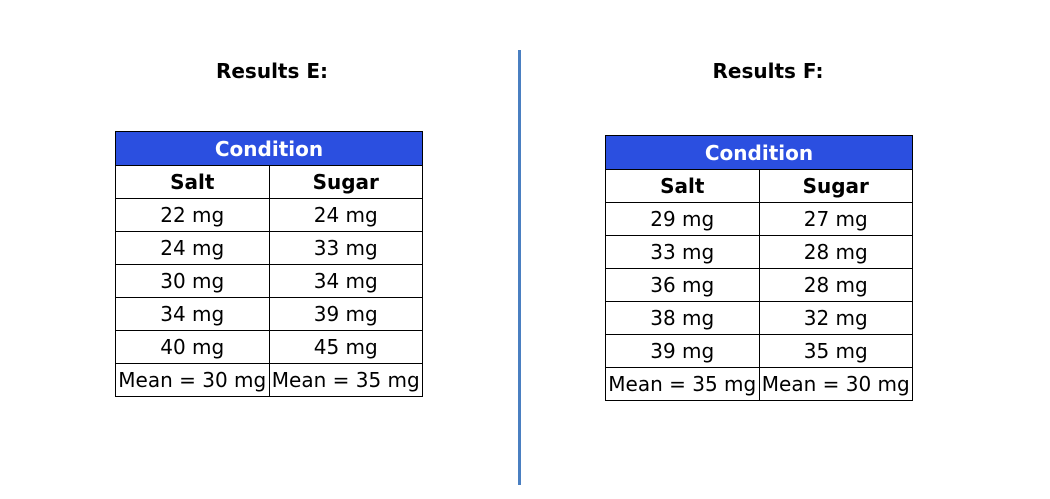  Describe the element at coordinates (272, 71) in the screenshot. I see `results-e-title: Results E:` at that location.